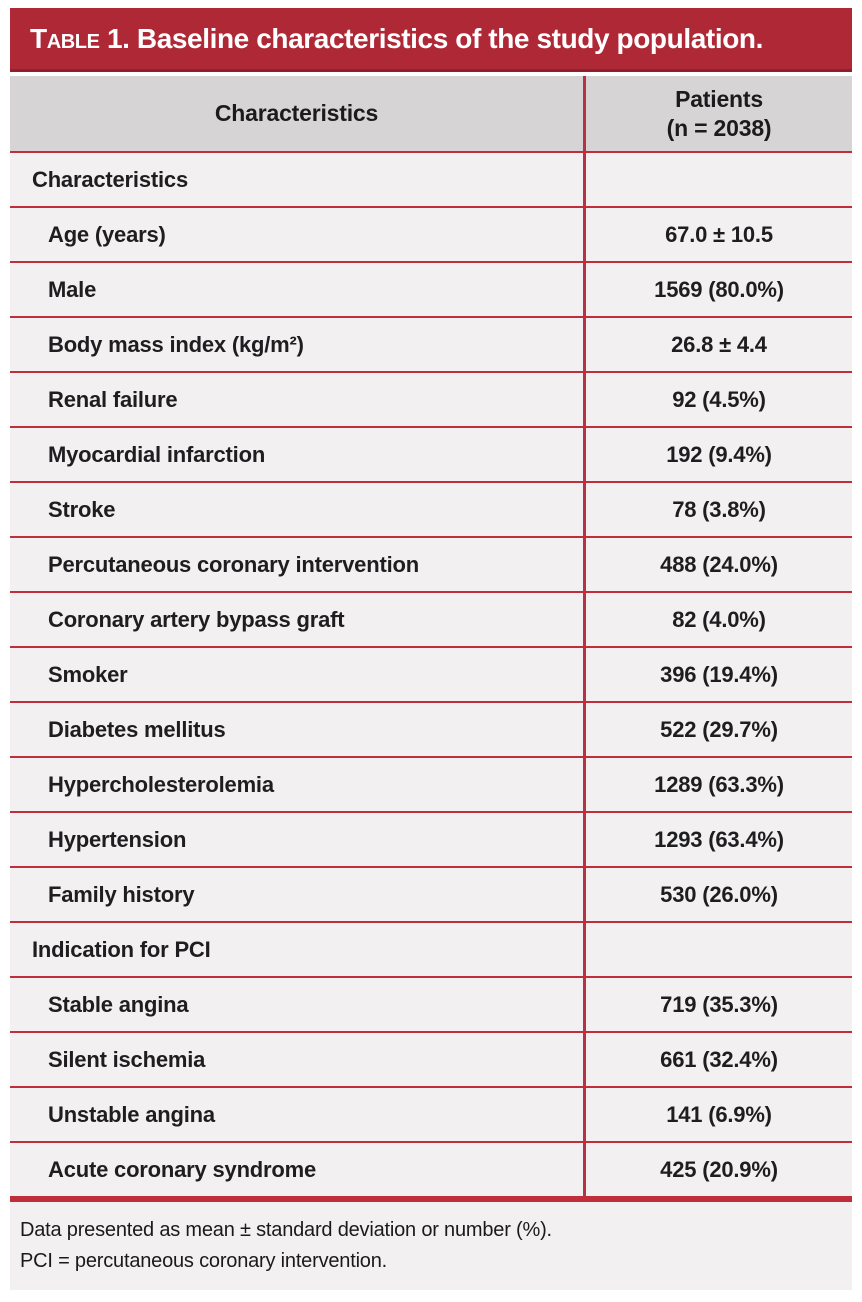  What do you see at coordinates (157, 454) in the screenshot?
I see `row-label: Myocardial infarction` at bounding box center [157, 454].